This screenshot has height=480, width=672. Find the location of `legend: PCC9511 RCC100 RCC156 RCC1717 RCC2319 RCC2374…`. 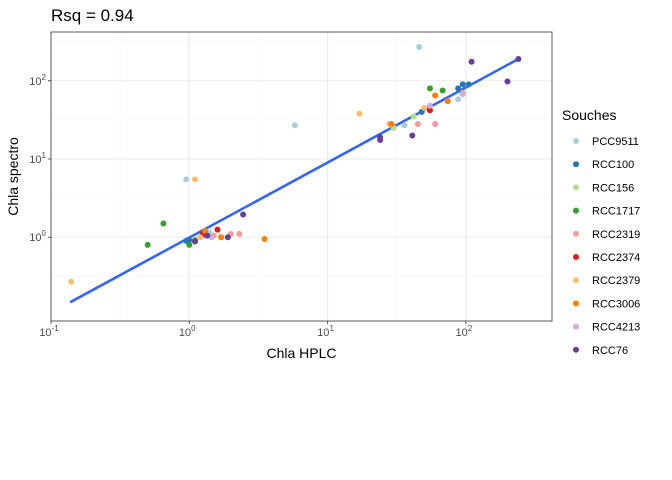

legend: PCC9511 RCC100 RCC156 RCC1717 RCC2319 RCC2374… is located at coordinates (606, 246).